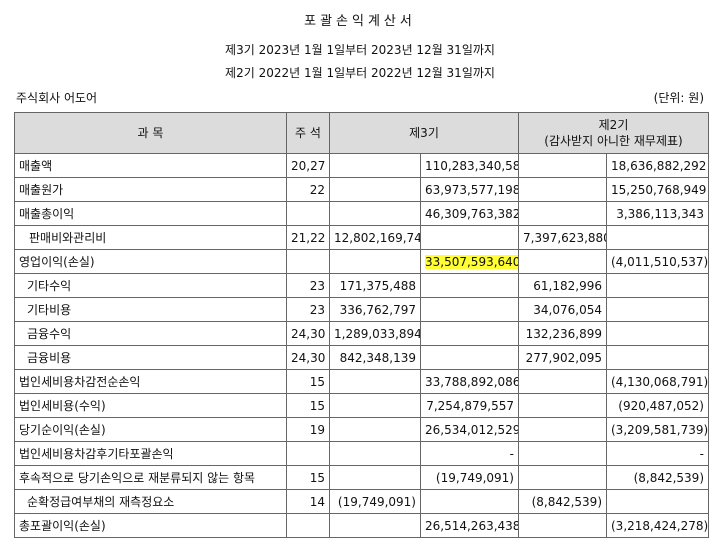 The width and height of the screenshot is (720, 557). I want to click on current-detail: 171,375,488, so click(375, 285).